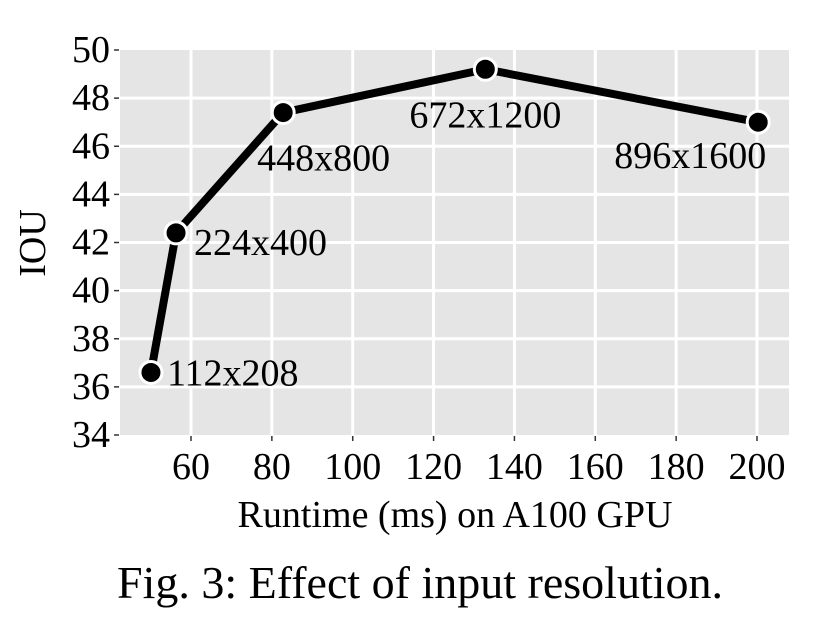  What do you see at coordinates (479, 462) in the screenshot?
I see `x-axis: 60 80 100 120 140 160 180 200` at bounding box center [479, 462].